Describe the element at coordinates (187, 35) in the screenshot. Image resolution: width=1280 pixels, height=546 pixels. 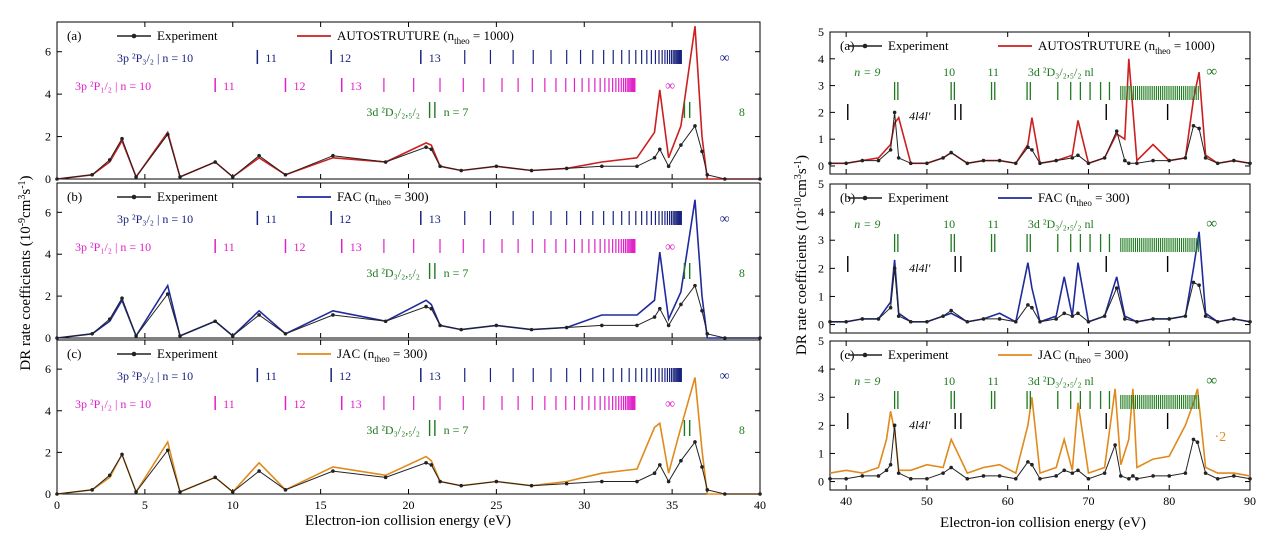
I see `legend-exp-label: Experiment` at that location.